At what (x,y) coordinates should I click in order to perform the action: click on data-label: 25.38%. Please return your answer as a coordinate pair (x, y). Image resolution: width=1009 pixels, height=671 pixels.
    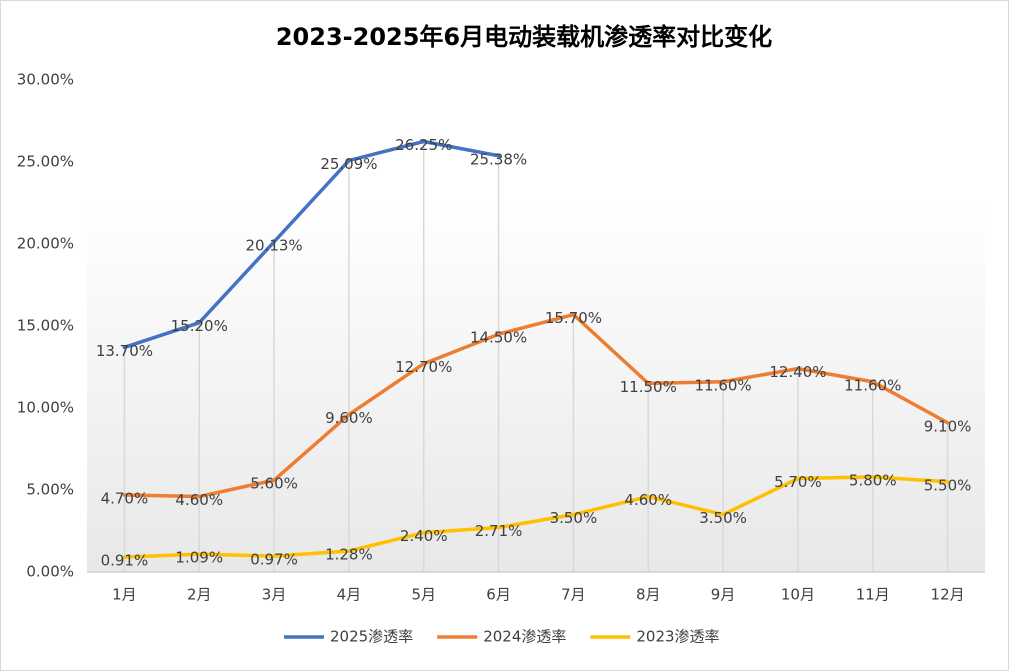
    Looking at the image, I should click on (498, 159).